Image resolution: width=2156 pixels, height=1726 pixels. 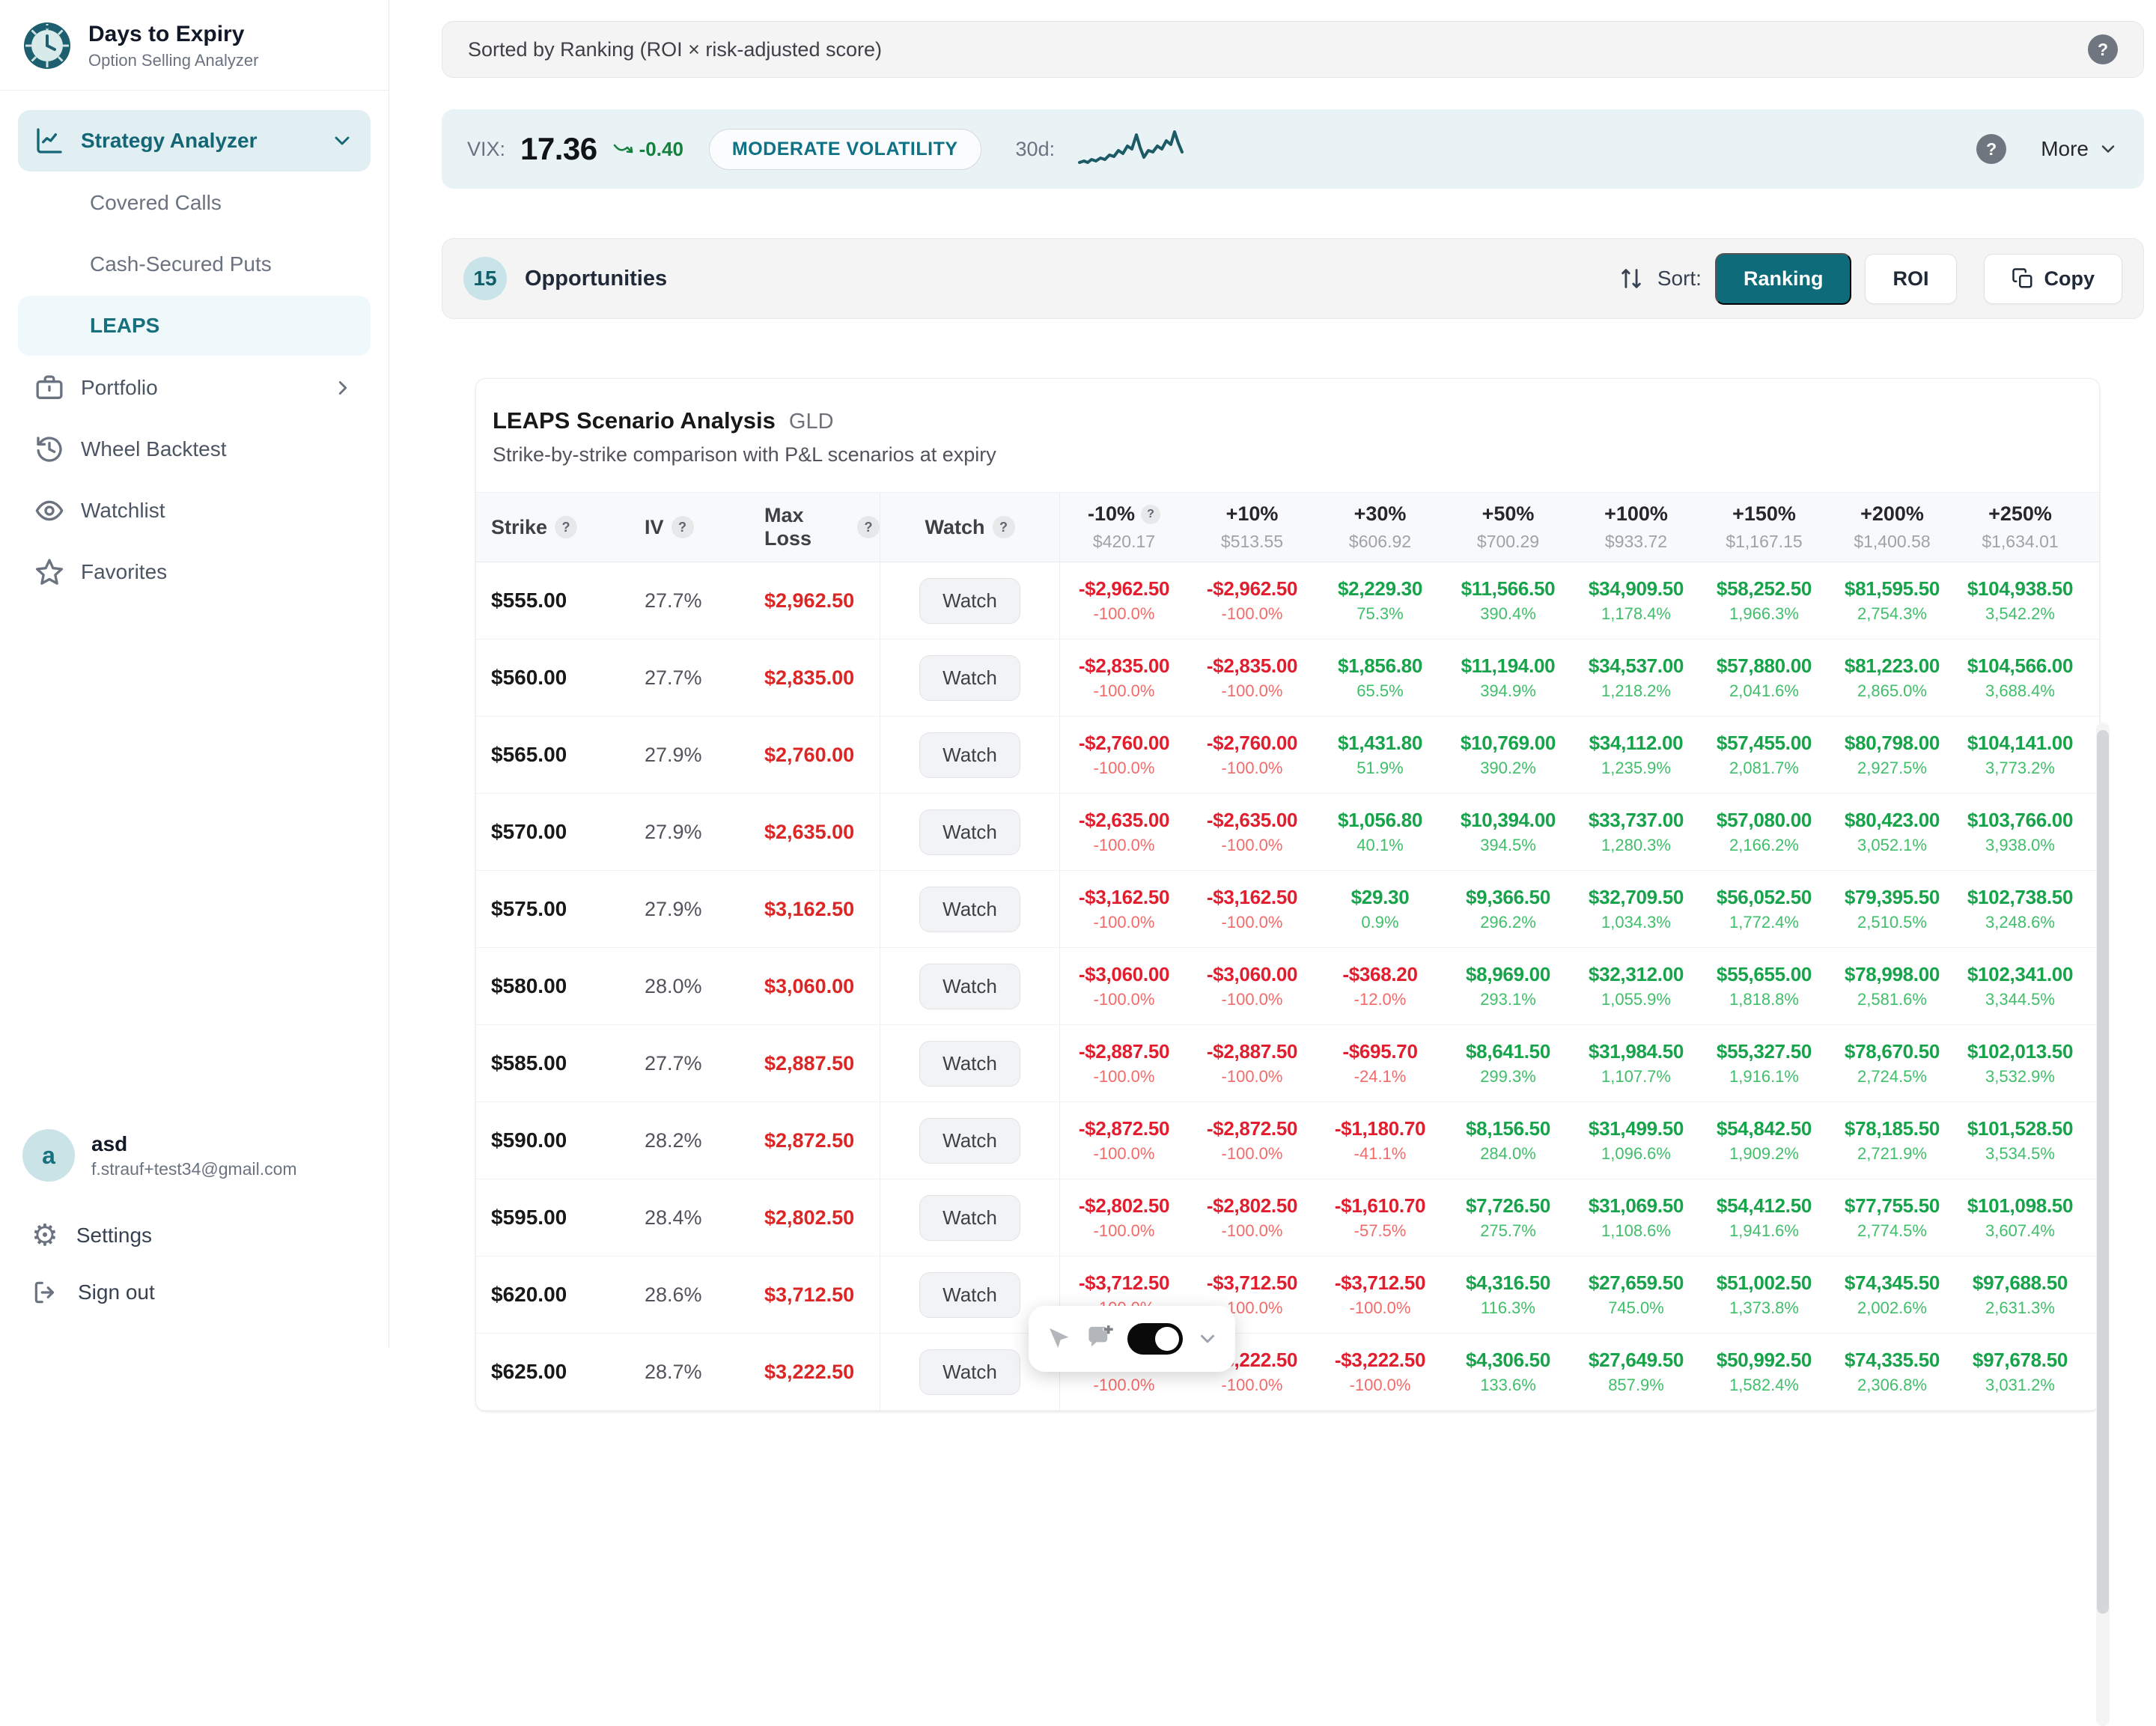 What do you see at coordinates (124, 571) in the screenshot?
I see `sidebar-item-label: Favorites` at bounding box center [124, 571].